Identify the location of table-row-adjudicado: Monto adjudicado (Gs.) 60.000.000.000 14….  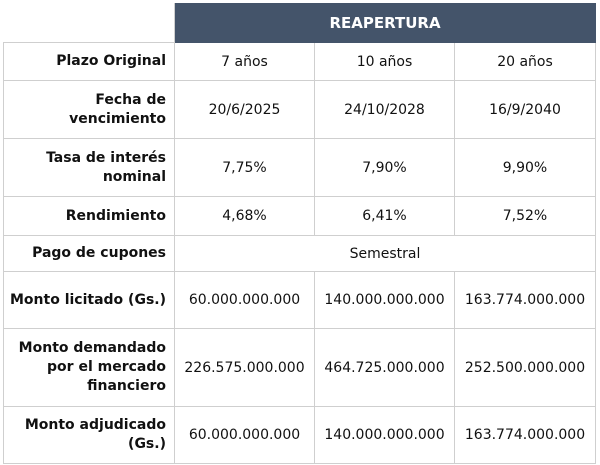
(299, 435).